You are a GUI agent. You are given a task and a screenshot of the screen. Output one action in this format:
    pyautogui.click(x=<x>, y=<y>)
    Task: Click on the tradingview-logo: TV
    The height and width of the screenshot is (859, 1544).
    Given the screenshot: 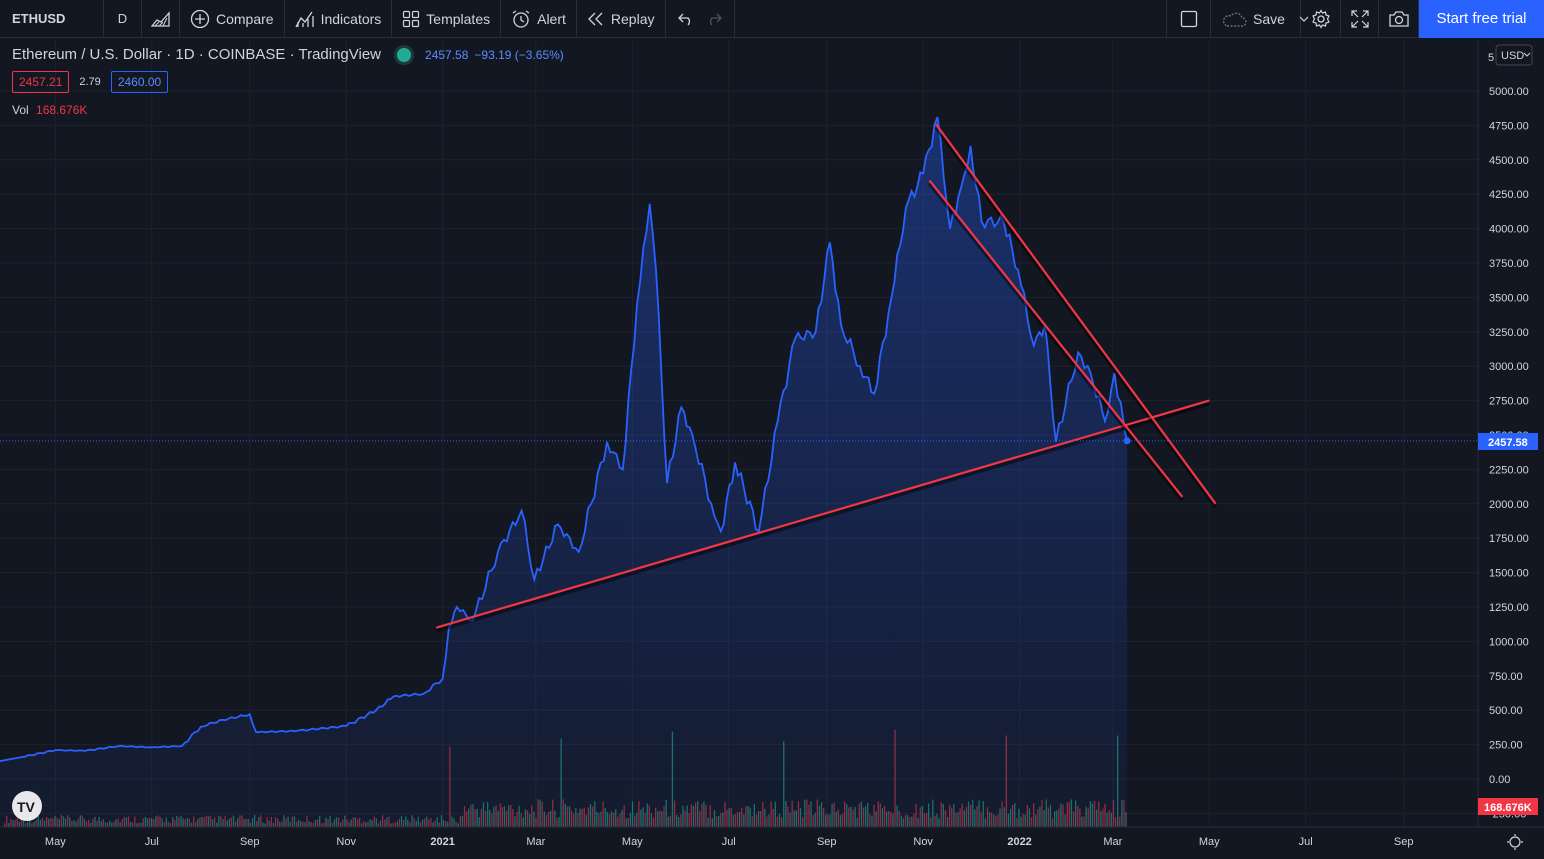 What is the action you would take?
    pyautogui.click(x=27, y=806)
    